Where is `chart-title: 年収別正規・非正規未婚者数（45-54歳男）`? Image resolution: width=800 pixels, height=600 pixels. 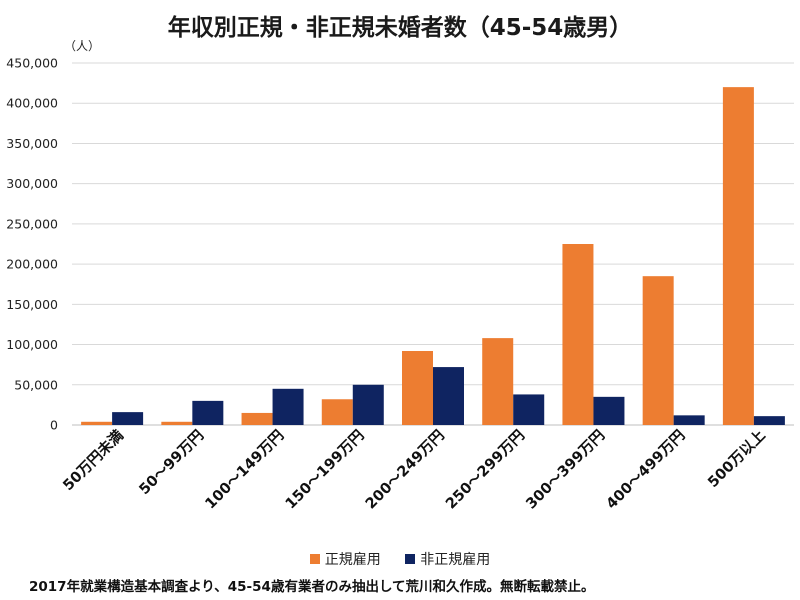
chart-title: 年収別正規・非正規未婚者数（45-54歳男） is located at coordinates (400, 28).